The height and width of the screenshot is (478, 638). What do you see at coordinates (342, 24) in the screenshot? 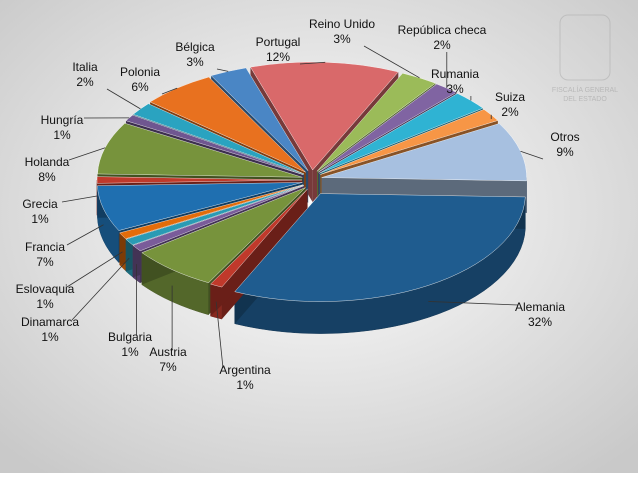
I see `category-label: Reino Unido` at bounding box center [342, 24].